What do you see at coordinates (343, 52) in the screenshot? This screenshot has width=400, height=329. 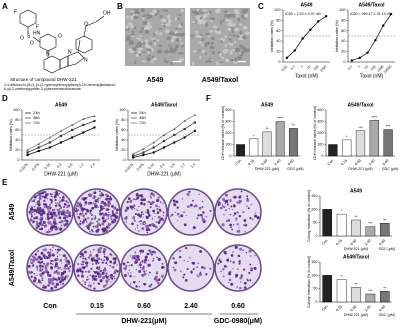 I see `y-tick-label: 20` at bounding box center [343, 52].